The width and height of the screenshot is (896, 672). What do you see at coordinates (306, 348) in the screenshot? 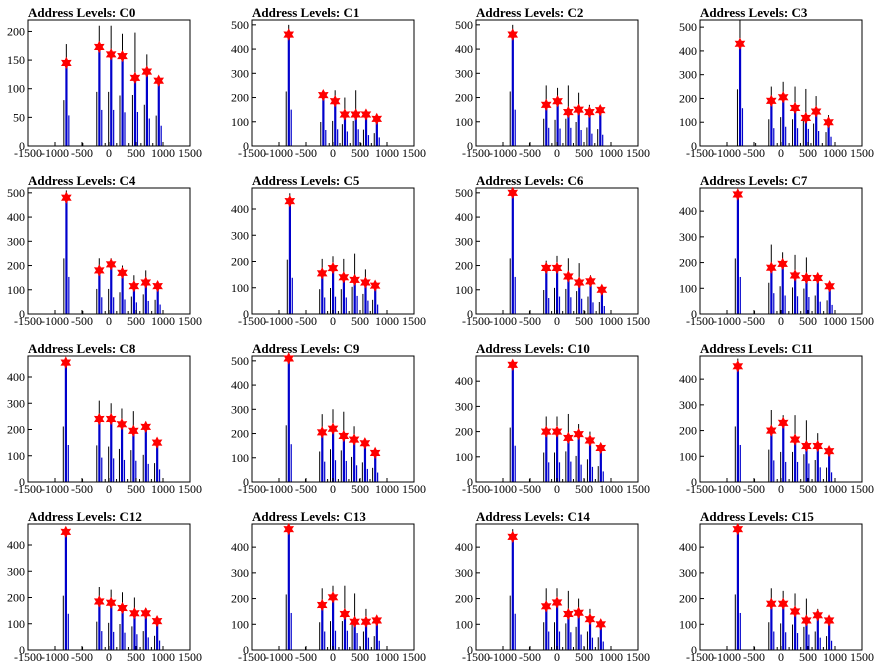
I see `panel-title: Address Levels: C9` at bounding box center [306, 348].